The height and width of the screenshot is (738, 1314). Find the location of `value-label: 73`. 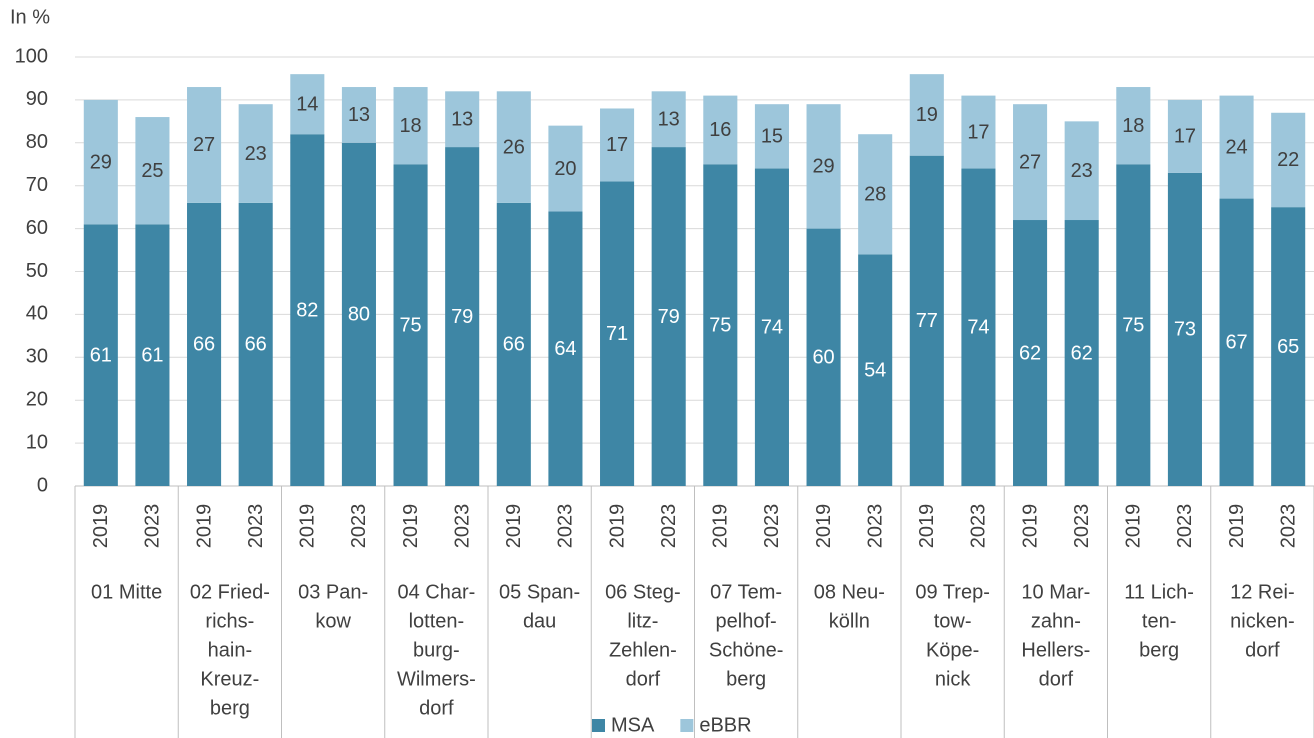

value-label: 73 is located at coordinates (1185, 330).